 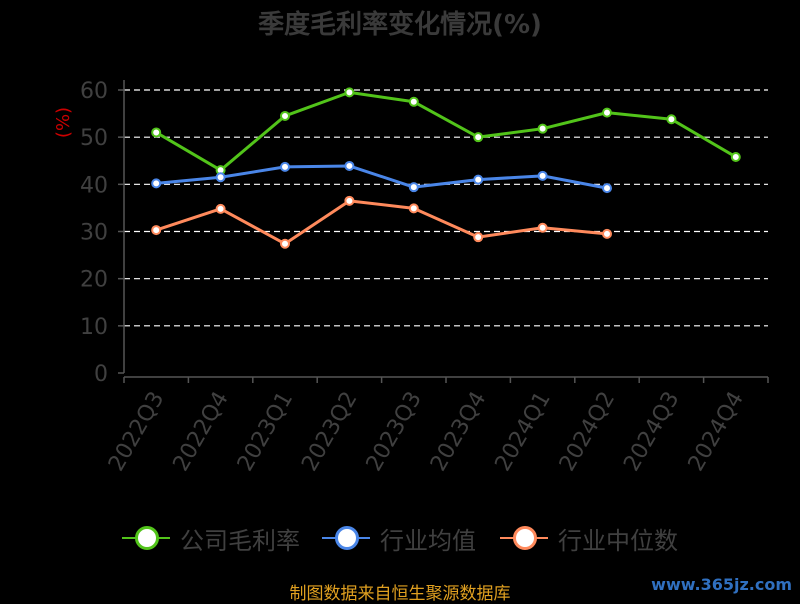 I want to click on y-tick-label: 0, so click(x=101, y=374).